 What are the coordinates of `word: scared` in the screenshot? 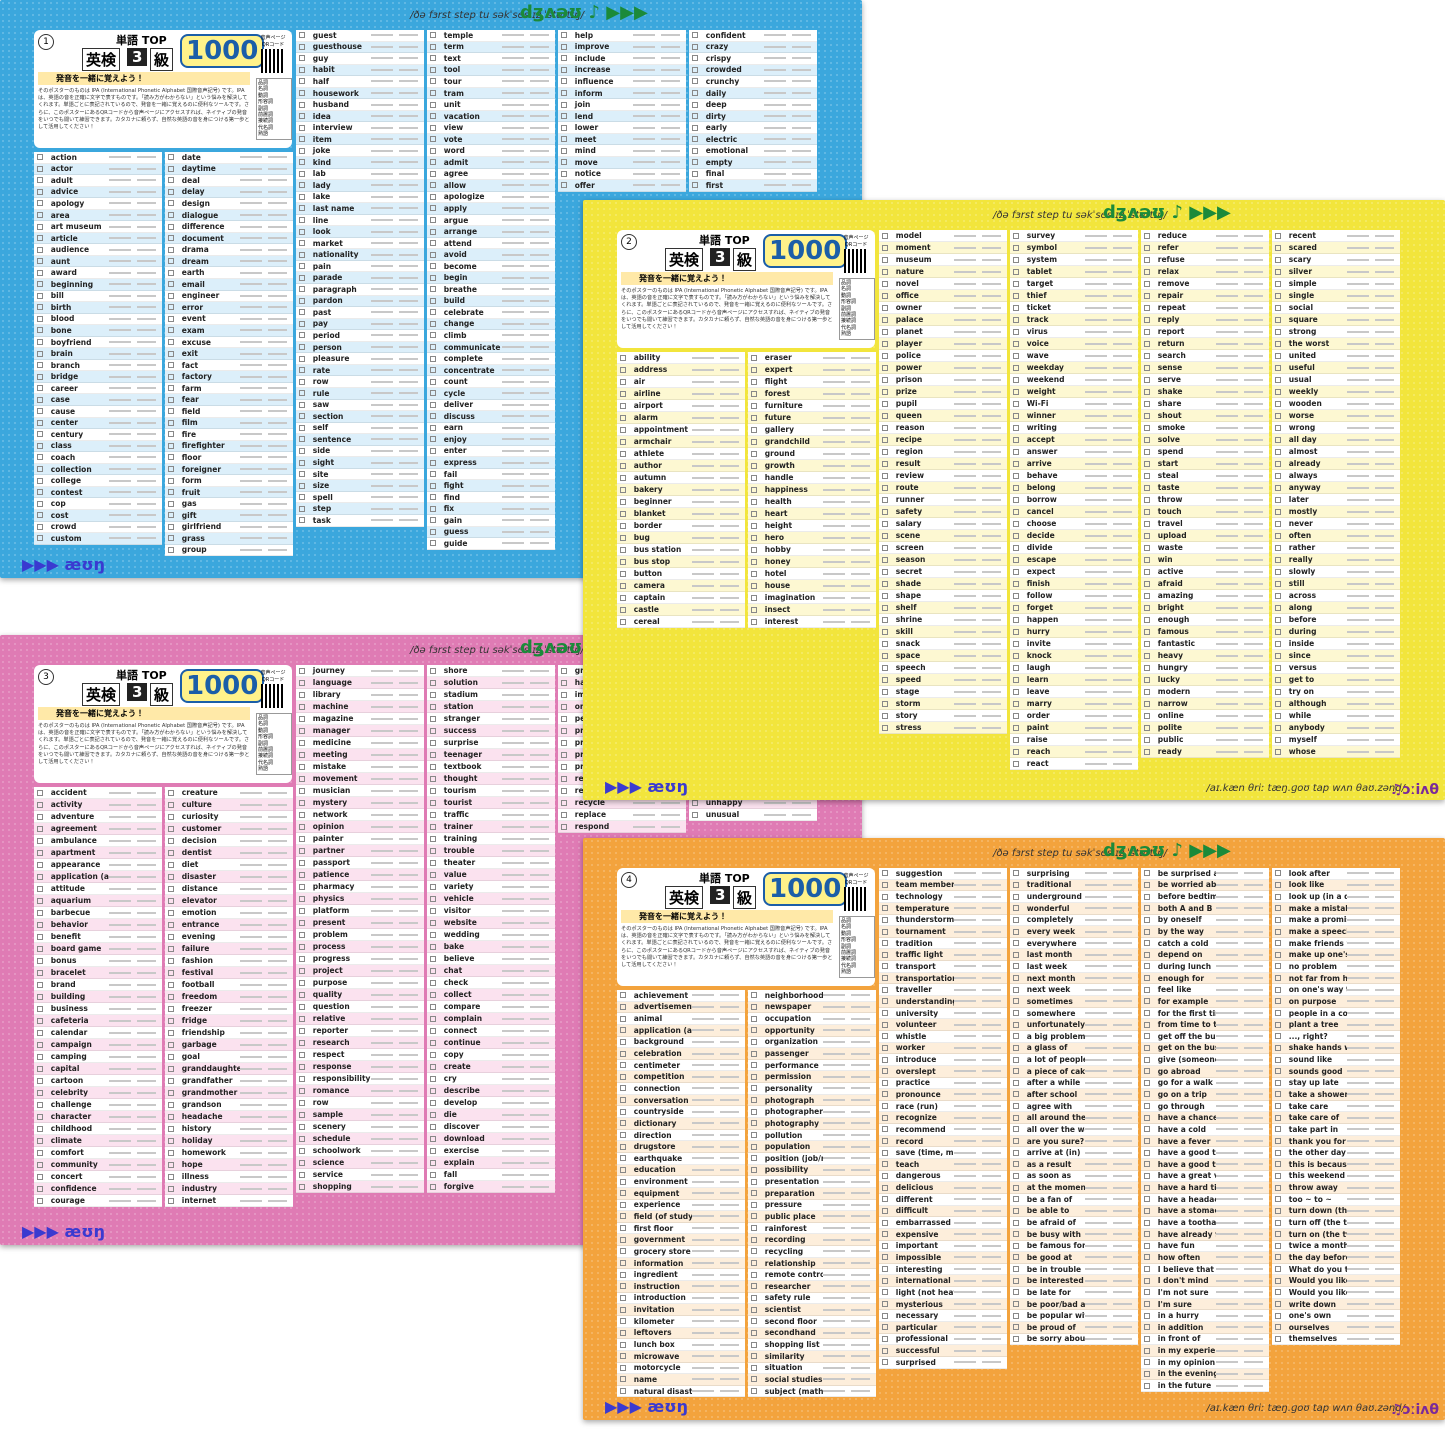 It's located at (1302, 247).